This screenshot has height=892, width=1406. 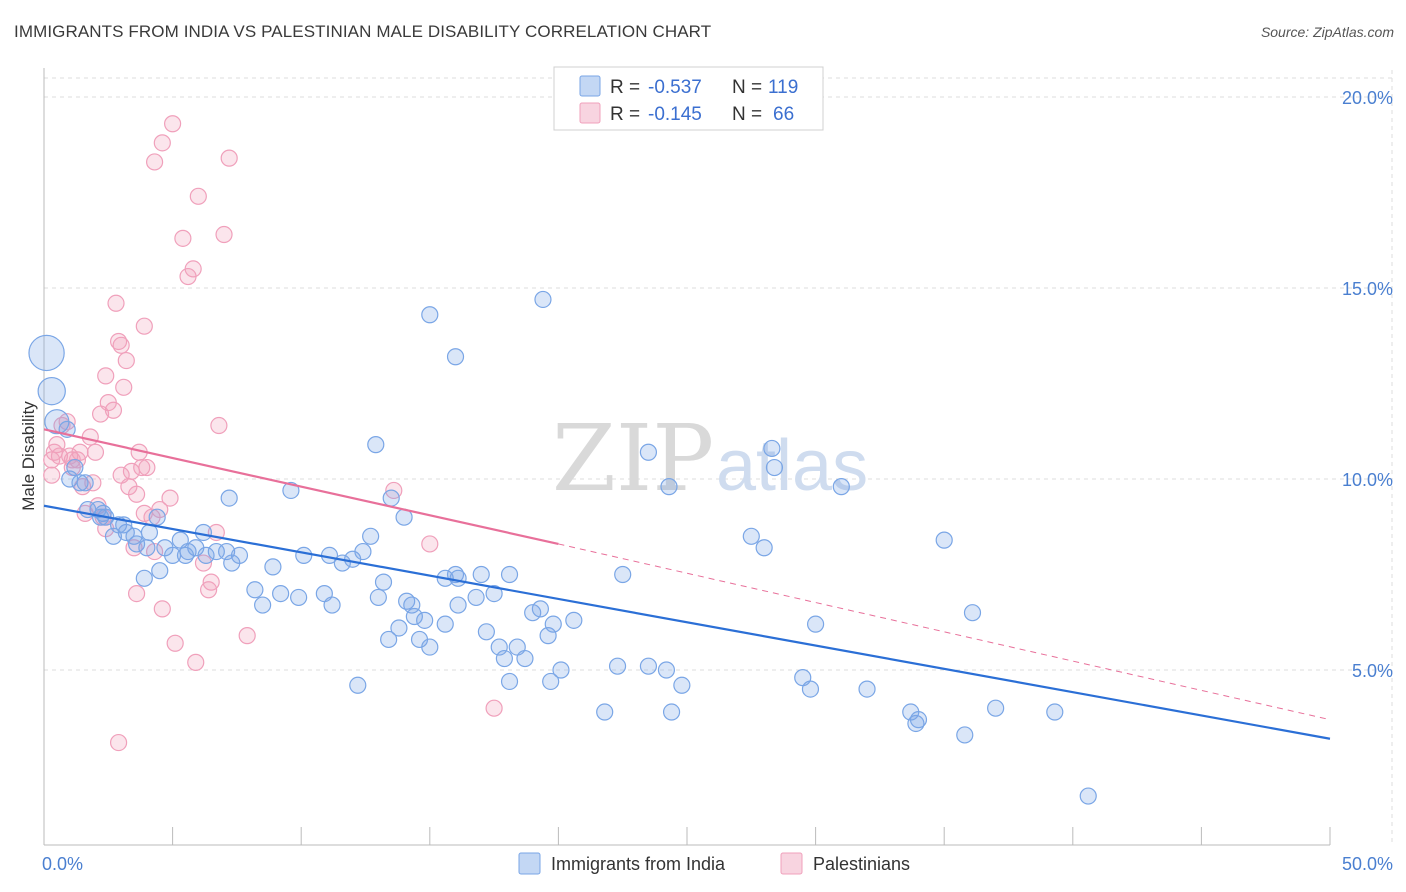 I want to click on bottom-legend: Immigrants from India Palestinians, so click(x=714, y=863).